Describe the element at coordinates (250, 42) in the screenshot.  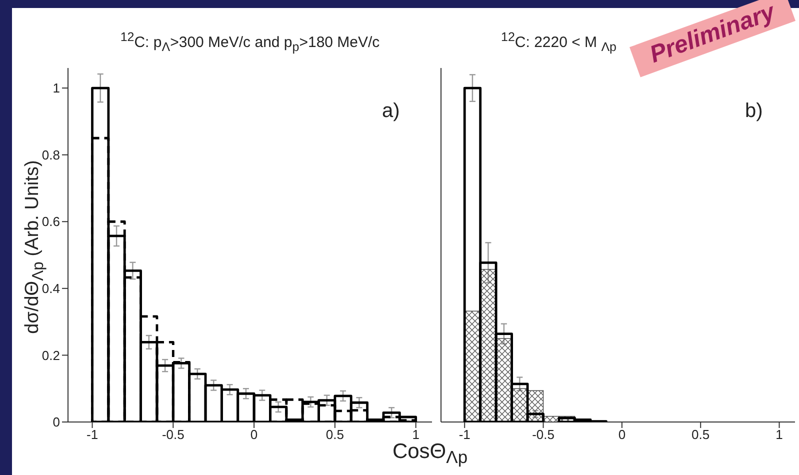
I see `chart-title: $^{12}$C: p$_{Λ}$>300 MeV/c and p$_{p}$>180 MeV/c` at that location.